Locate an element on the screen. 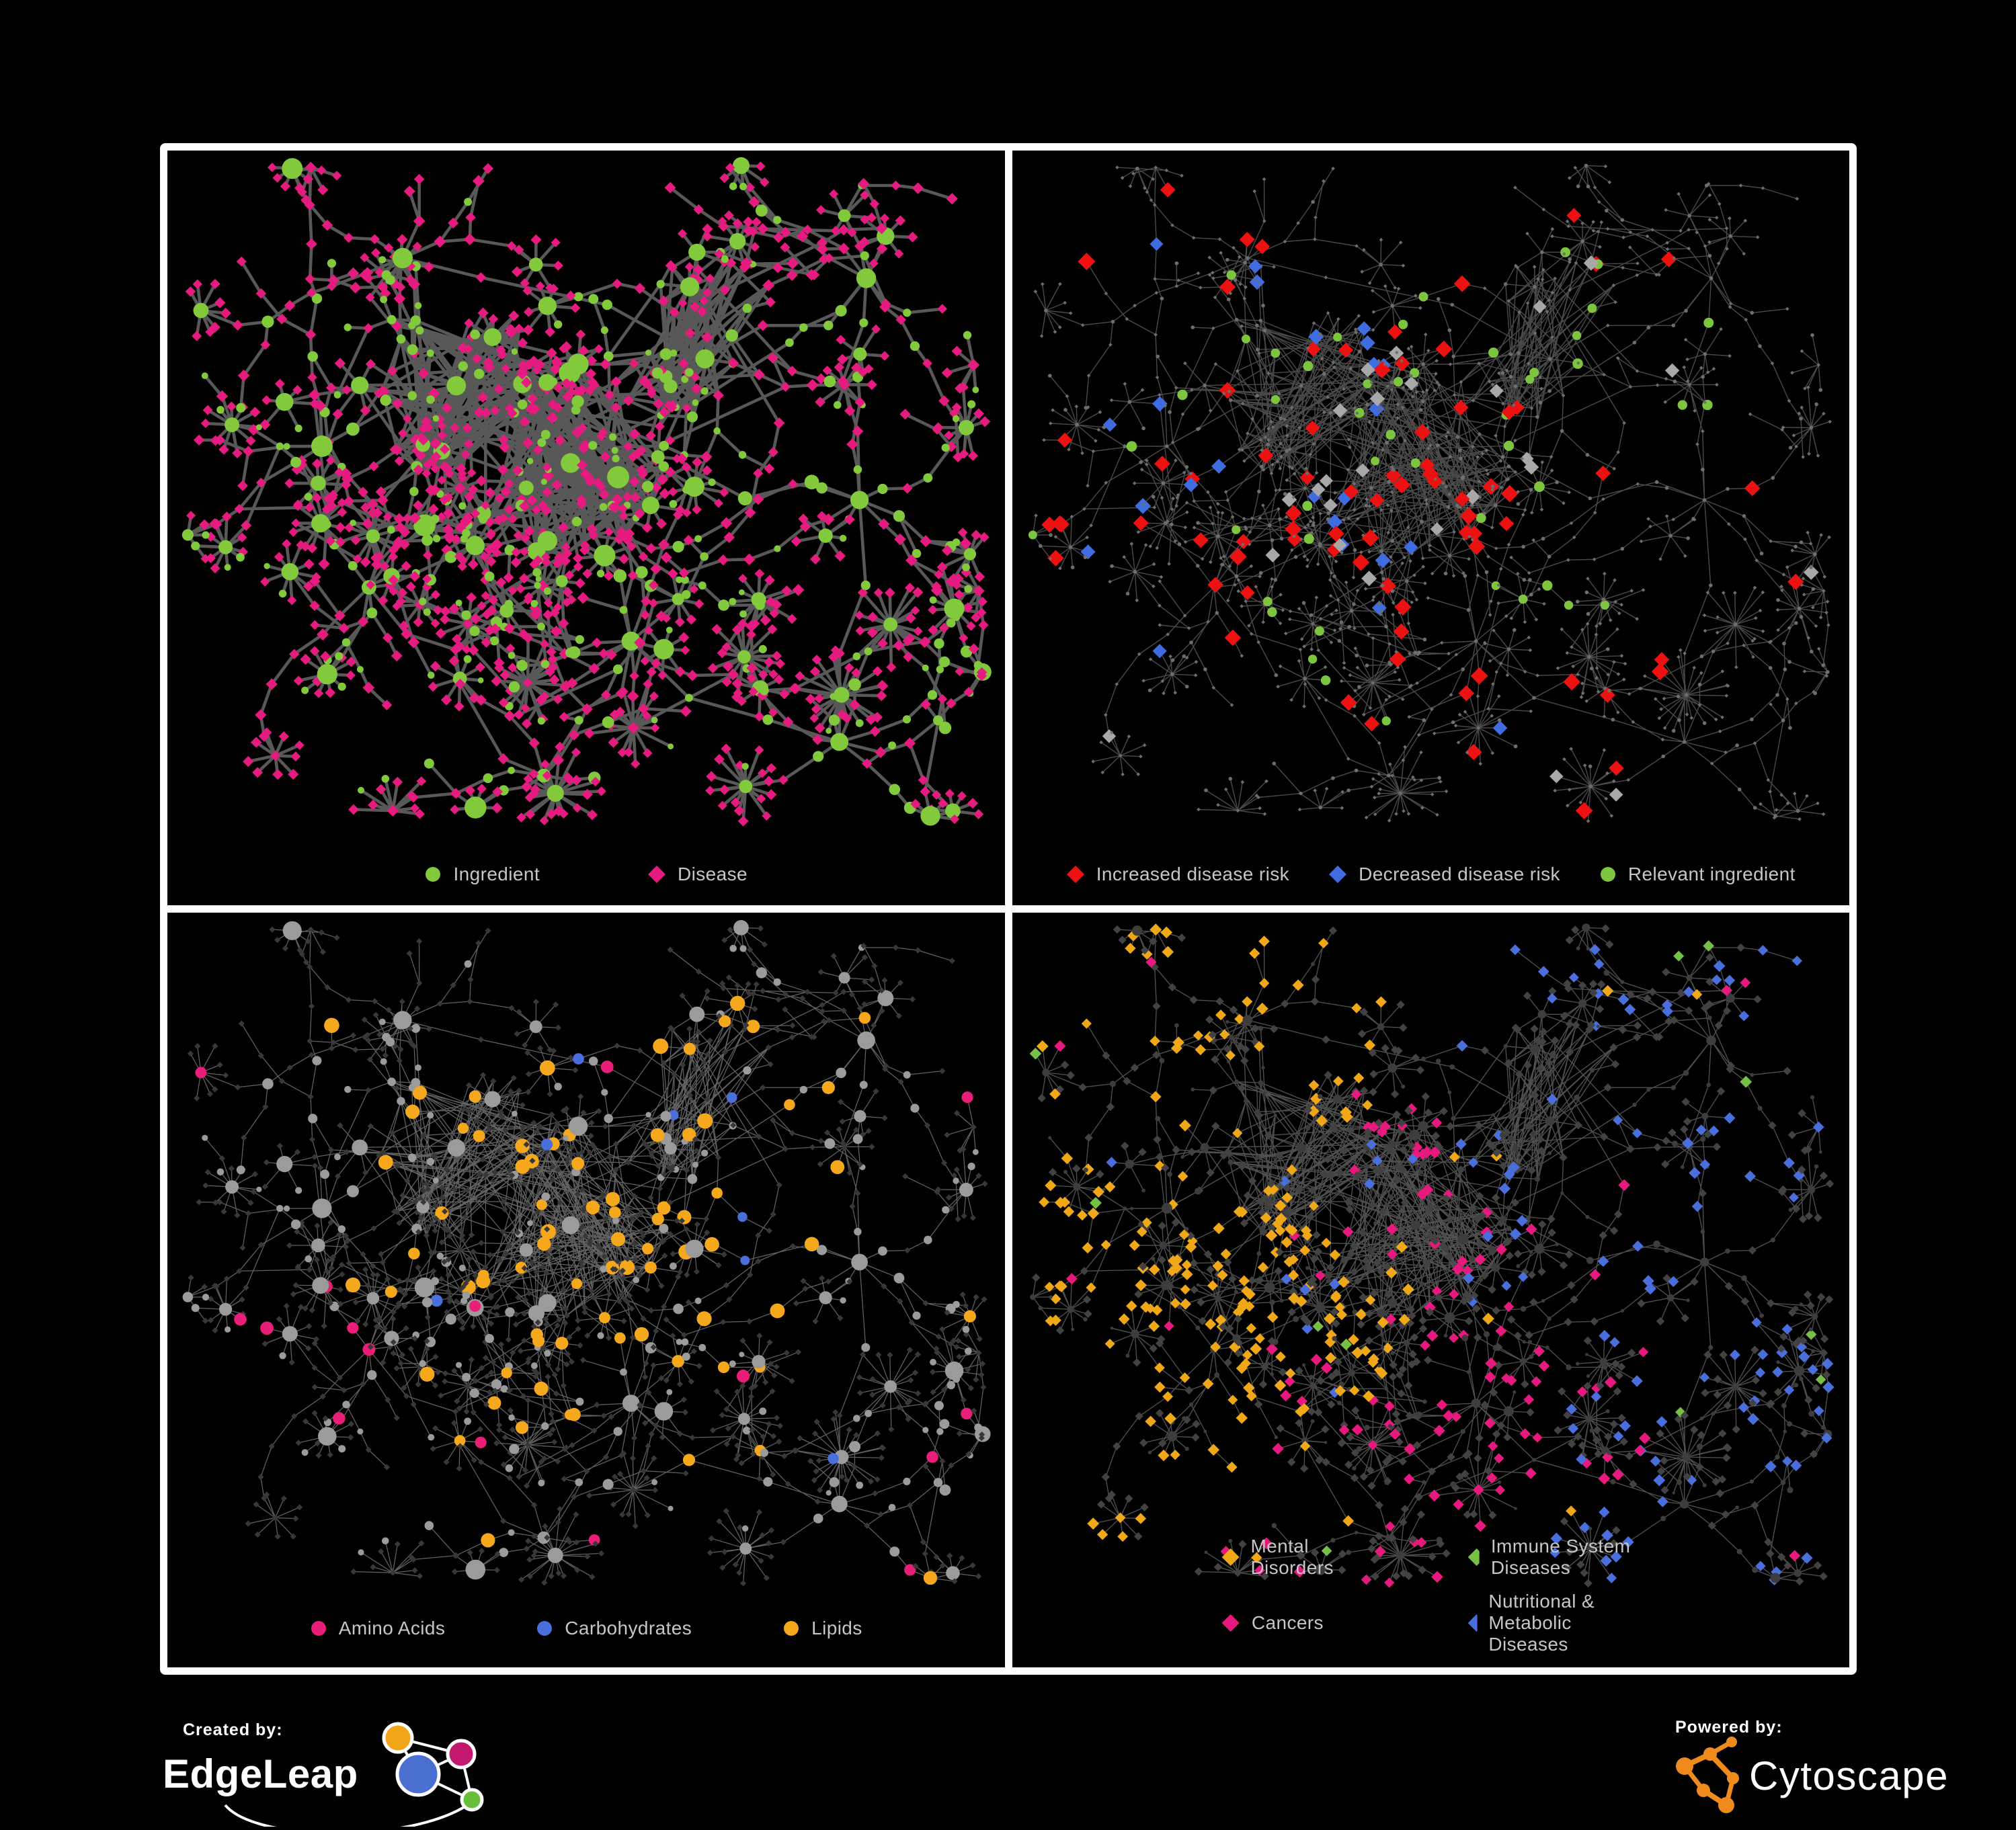  legend-label: Mental Disorders is located at coordinates (1319, 1557).